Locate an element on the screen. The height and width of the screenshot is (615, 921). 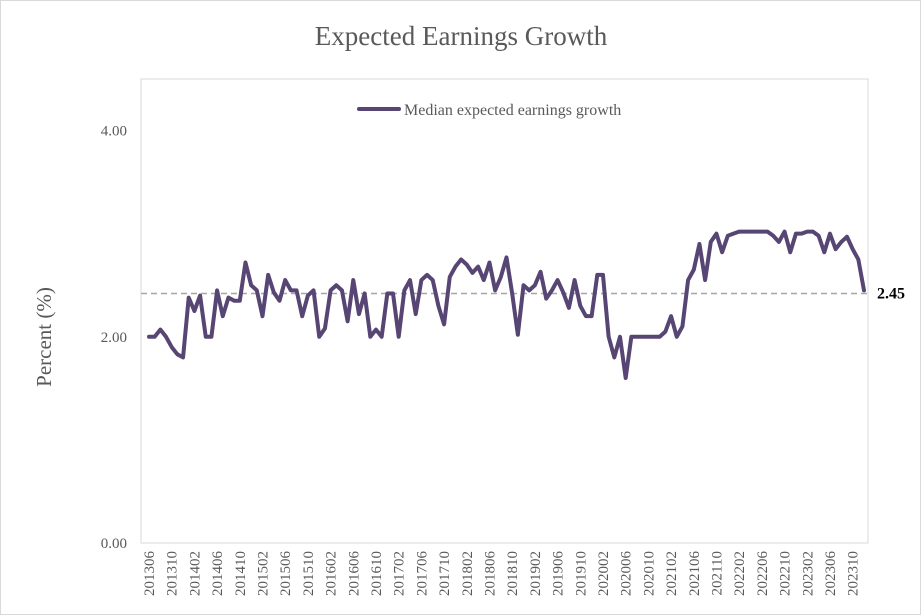
x-tick-label: 201610 is located at coordinates (377, 573).